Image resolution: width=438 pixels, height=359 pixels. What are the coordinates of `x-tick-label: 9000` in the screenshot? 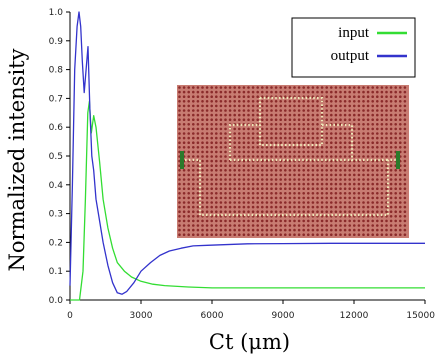 It's located at (283, 316).